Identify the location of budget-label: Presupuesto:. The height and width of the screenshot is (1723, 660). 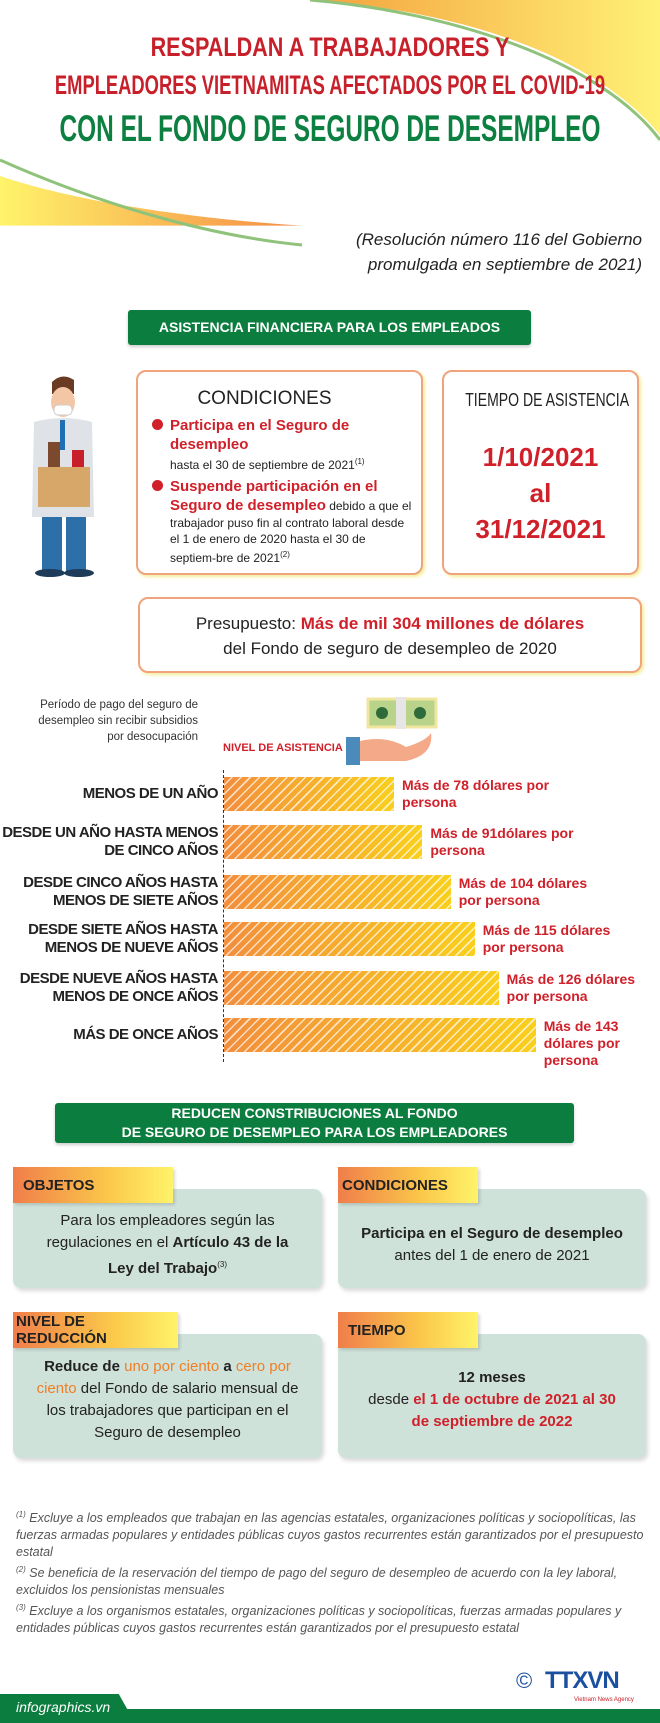
(248, 623).